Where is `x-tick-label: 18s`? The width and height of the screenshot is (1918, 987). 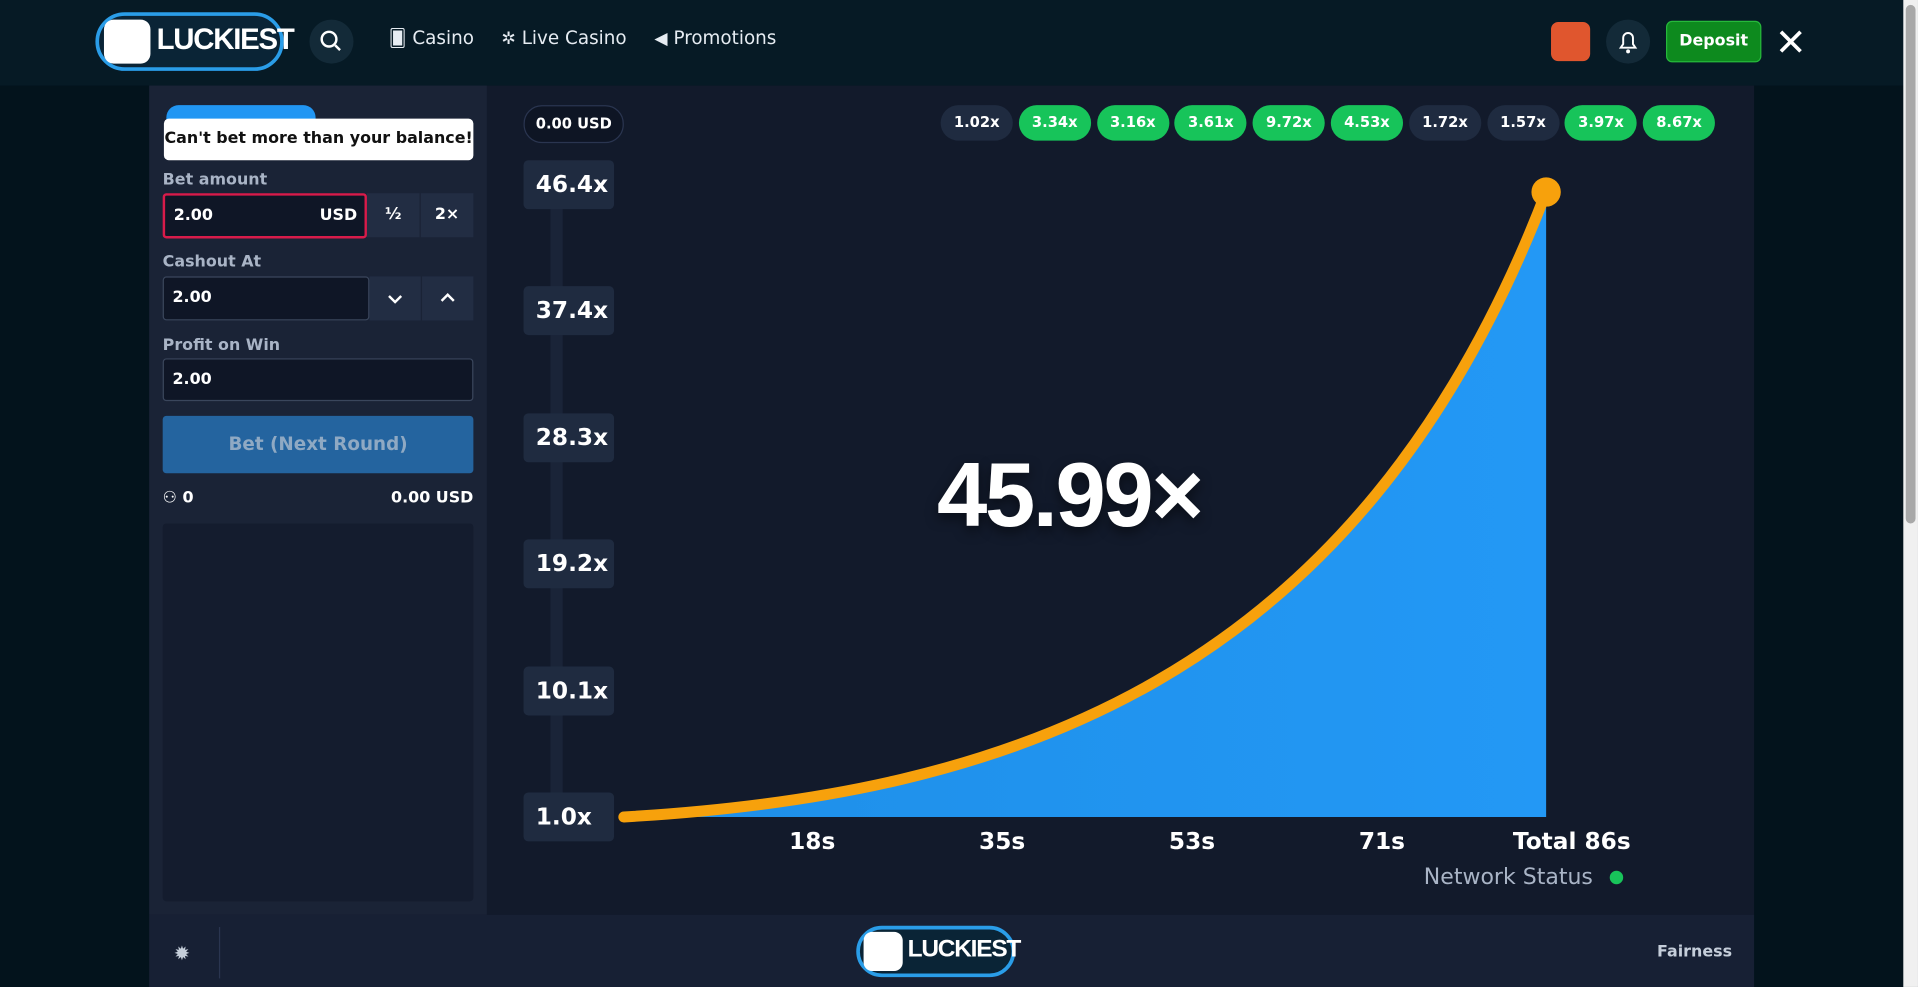
x-tick-label: 18s is located at coordinates (812, 841).